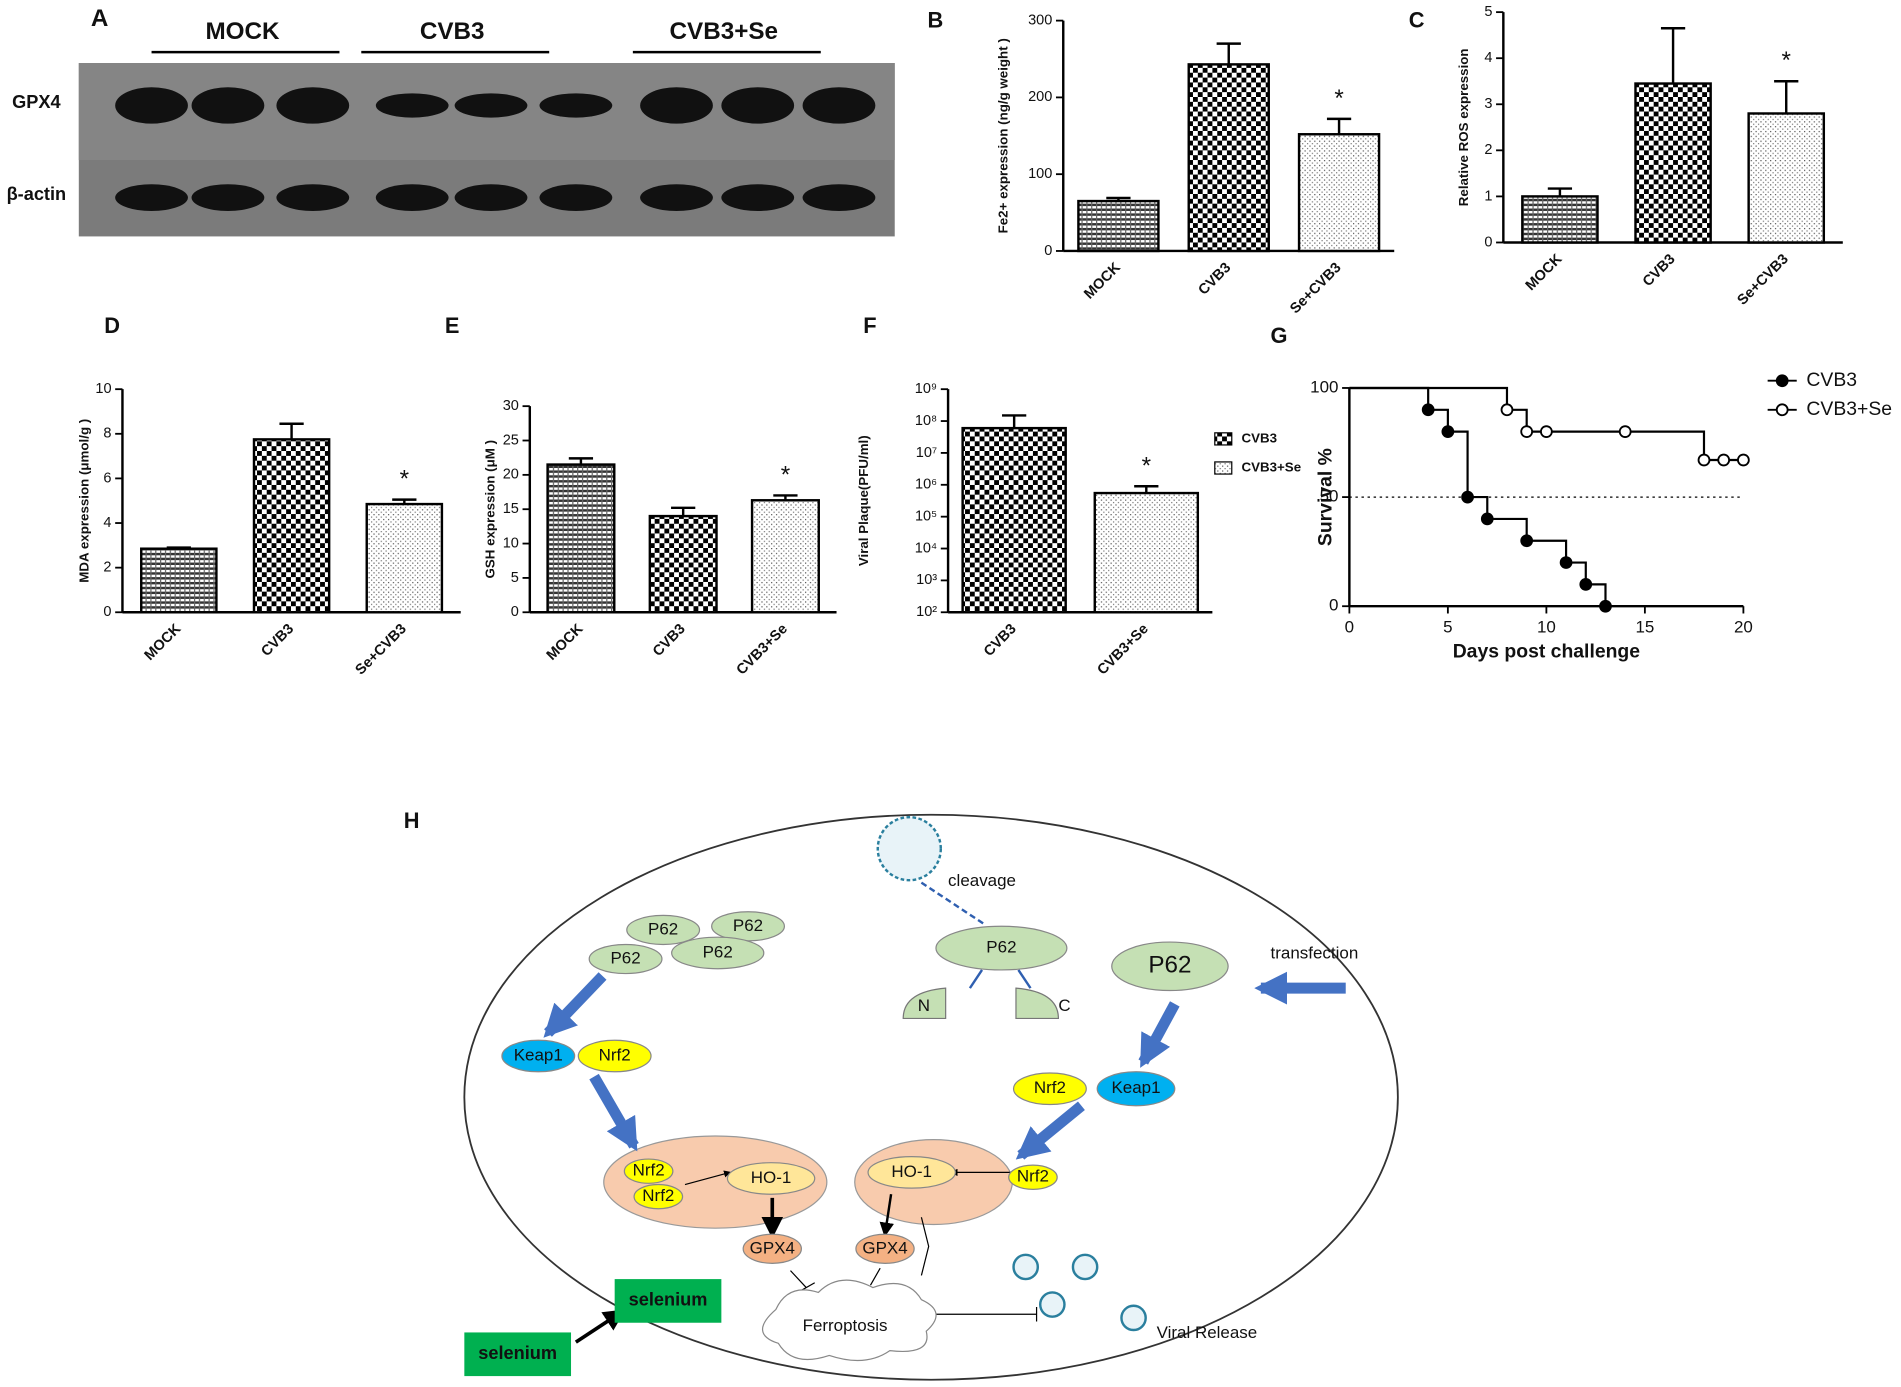  I want to click on panel-letter: D, so click(112, 325).